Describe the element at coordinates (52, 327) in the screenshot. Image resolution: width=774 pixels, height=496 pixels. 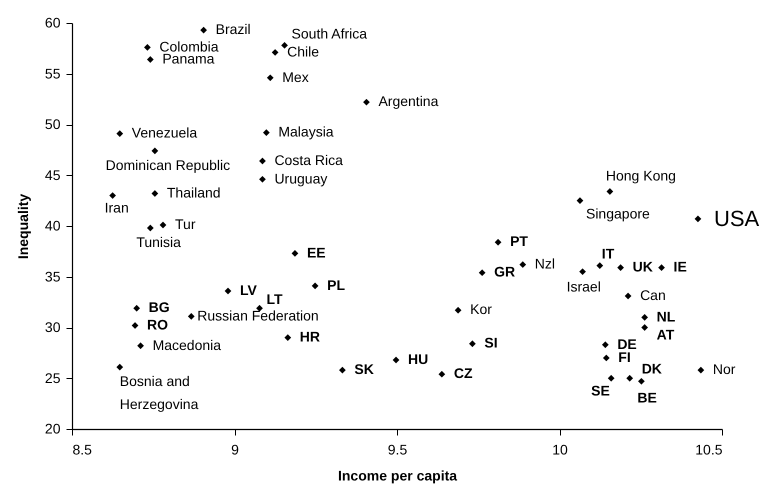
I see `y-tick-label: 30` at that location.